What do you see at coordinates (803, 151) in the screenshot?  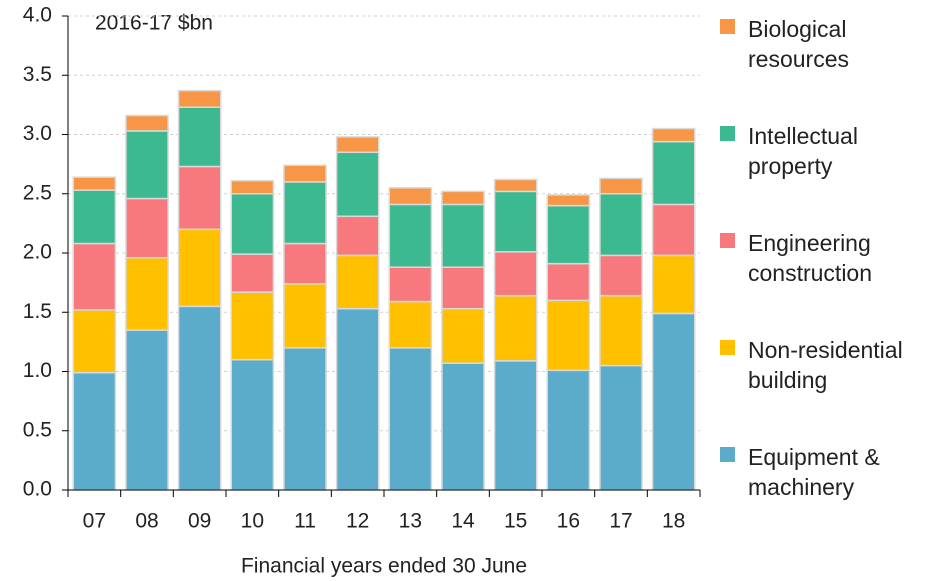 I see `legend-label: Intellectual property` at bounding box center [803, 151].